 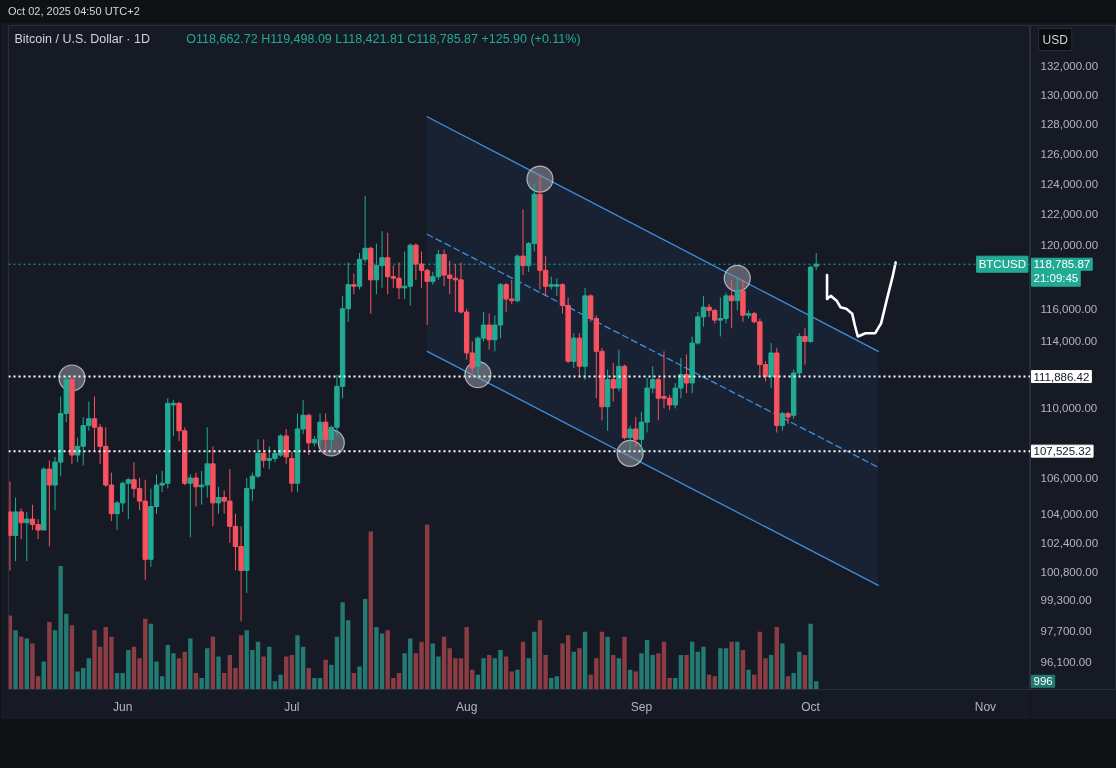 What do you see at coordinates (1069, 477) in the screenshot?
I see `y-tick-label: 106,000.00` at bounding box center [1069, 477].